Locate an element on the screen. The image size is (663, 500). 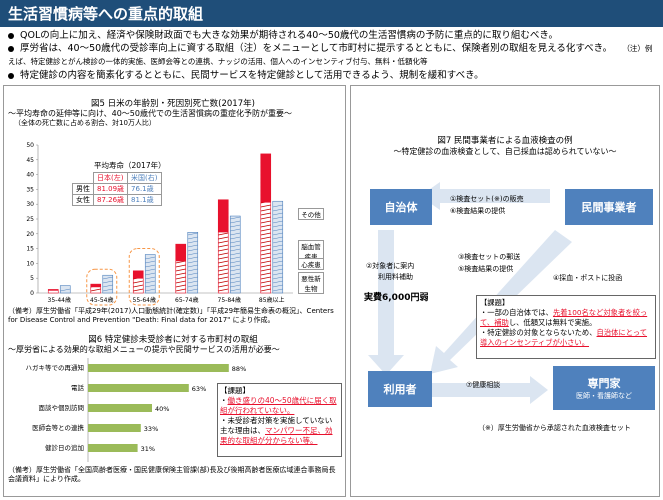
fig5-y-axis: 0 5 10 15 20 25 30 35 40 45 50 is located at coordinates (159, 219).